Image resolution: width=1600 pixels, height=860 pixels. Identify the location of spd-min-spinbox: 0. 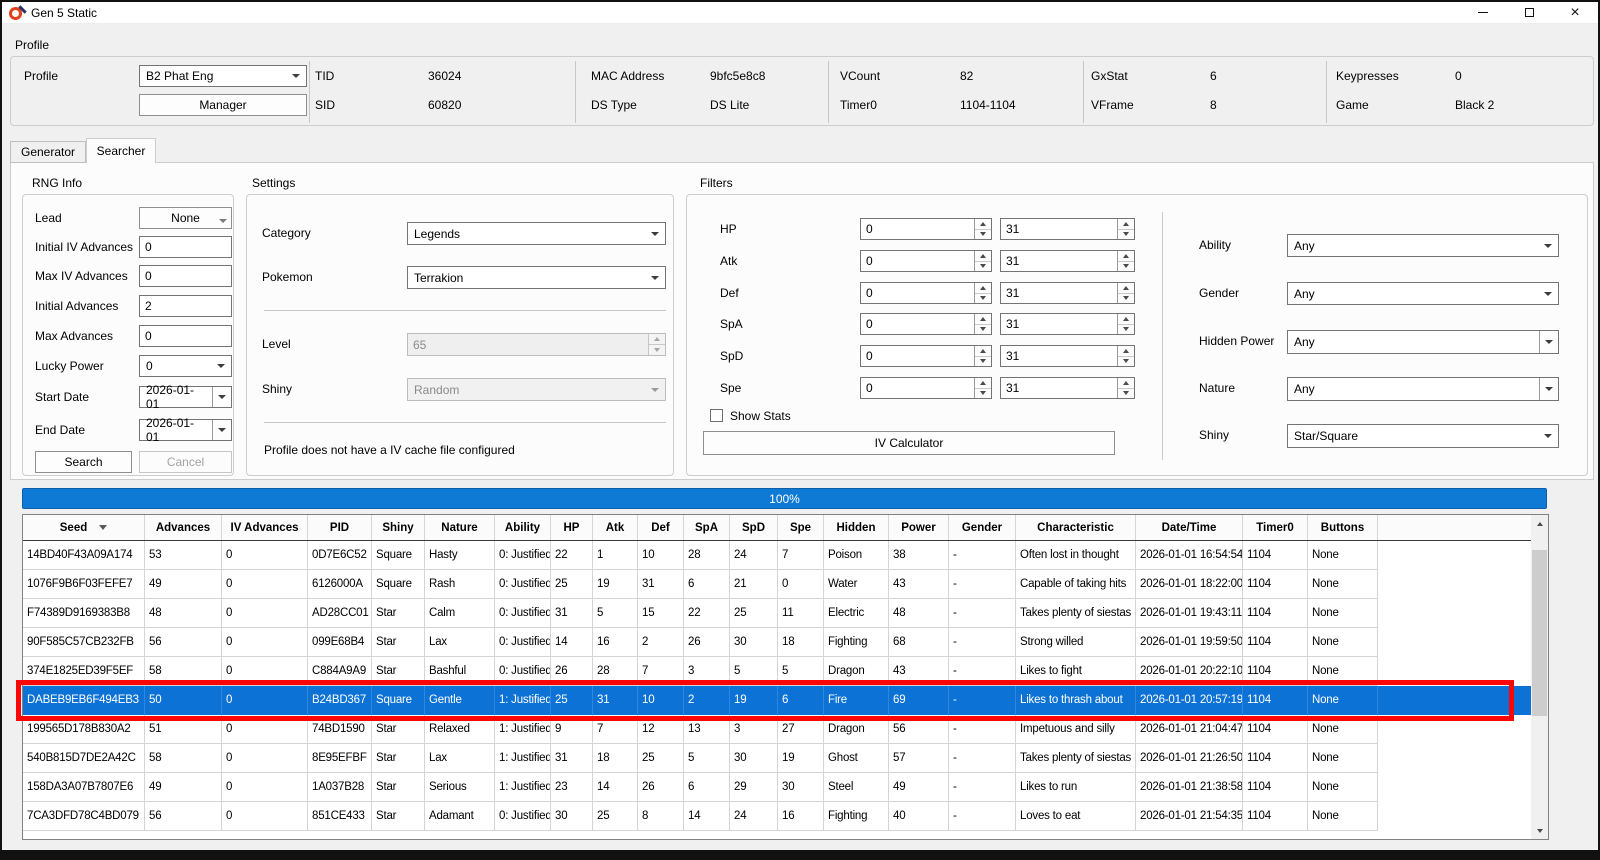
(926, 356).